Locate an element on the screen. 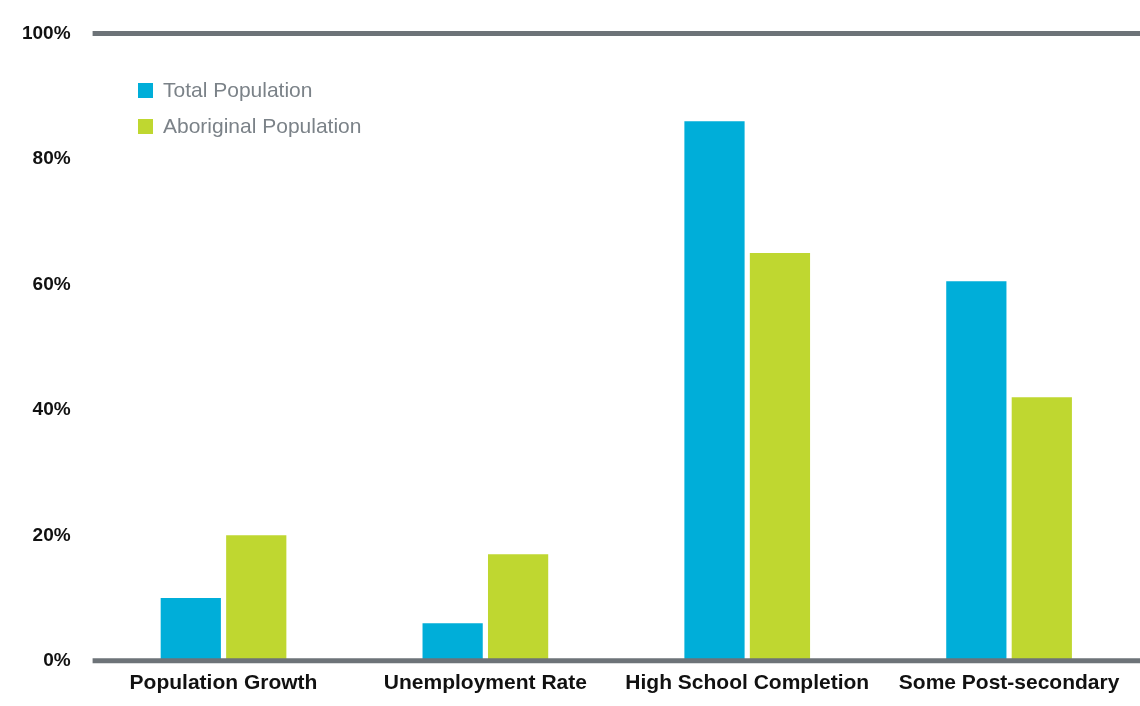 This screenshot has height=706, width=1140. legend-label: Aboriginal Population is located at coordinates (262, 126).